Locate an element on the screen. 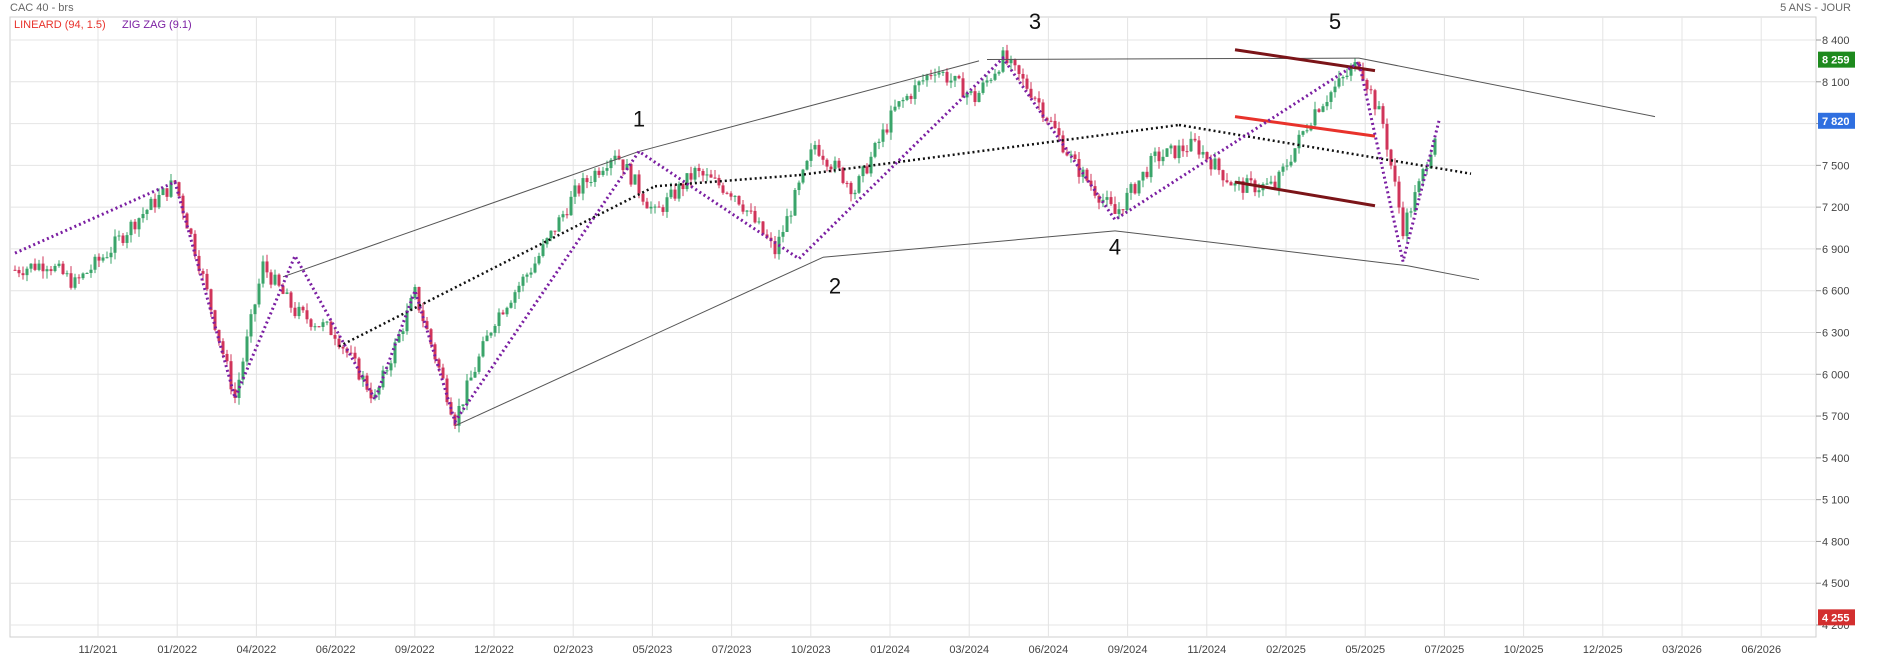 This screenshot has height=659, width=1893. indicator-lineard-label: LINEARD (94, 1.5) is located at coordinates (60, 25).